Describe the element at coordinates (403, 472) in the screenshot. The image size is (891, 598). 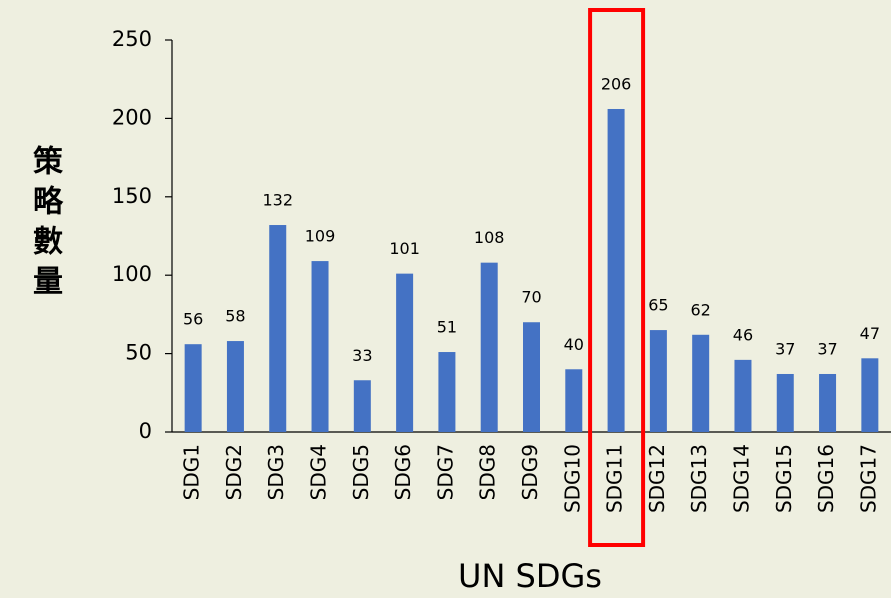
I see `x-tick-label: SDG6` at that location.